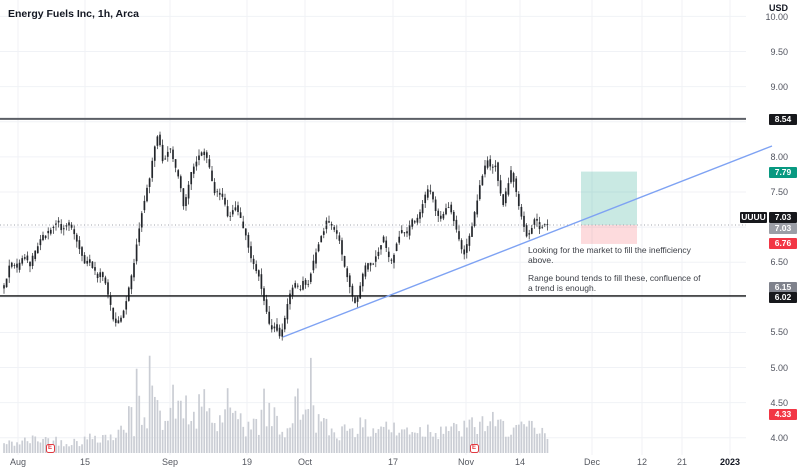  Describe the element at coordinates (591, 462) in the screenshot. I see `time-label-Dec: Dec` at that location.